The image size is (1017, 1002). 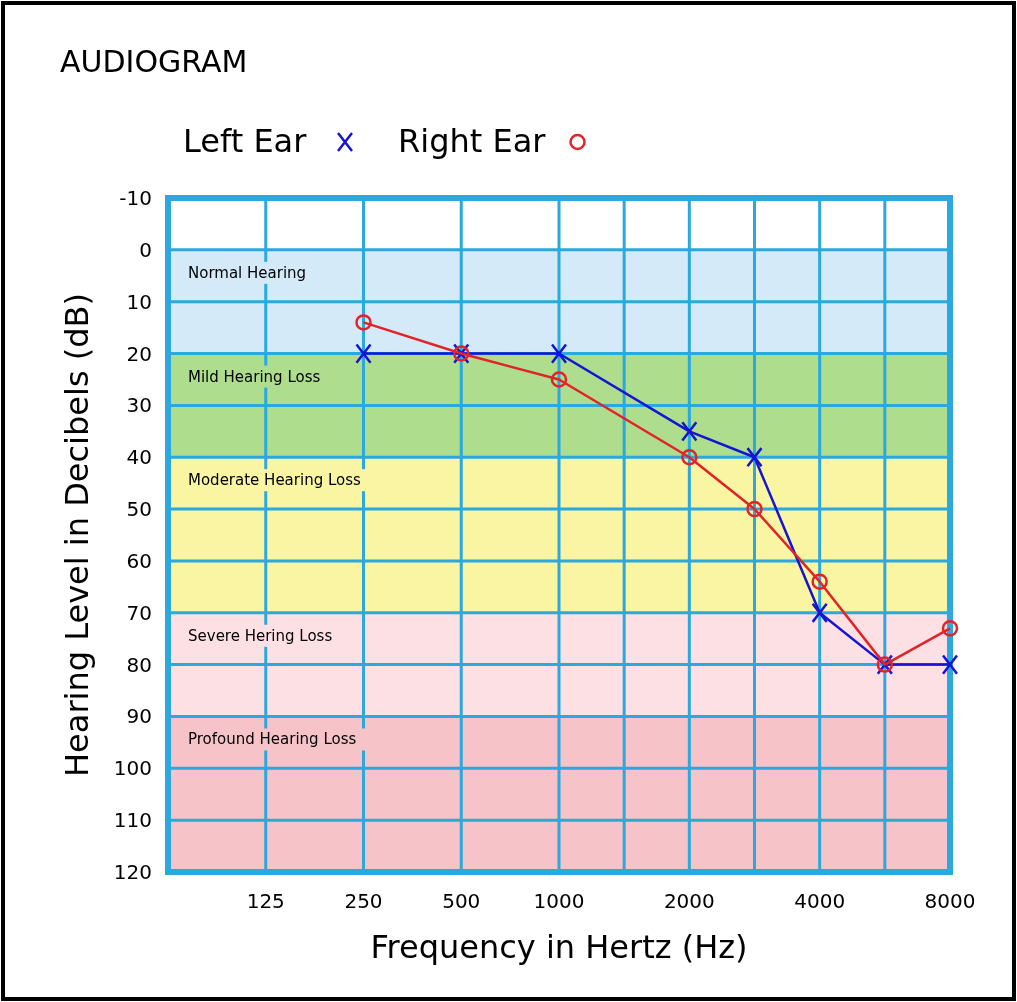 What do you see at coordinates (689, 901) in the screenshot?
I see `x-tick-label: 2000` at bounding box center [689, 901].